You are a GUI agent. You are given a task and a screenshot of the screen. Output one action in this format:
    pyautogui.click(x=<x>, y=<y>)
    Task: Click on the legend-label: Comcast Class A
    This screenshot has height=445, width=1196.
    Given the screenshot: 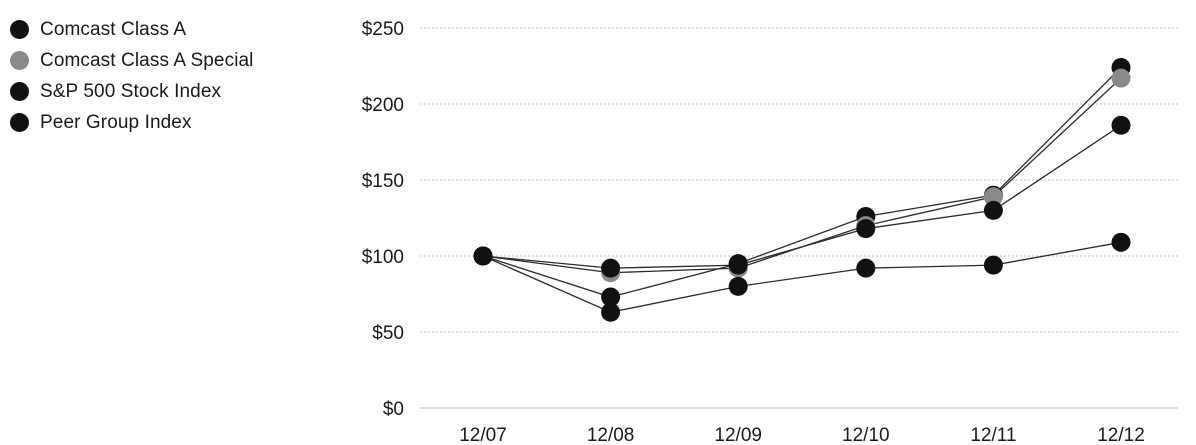 What is the action you would take?
    pyautogui.click(x=113, y=29)
    